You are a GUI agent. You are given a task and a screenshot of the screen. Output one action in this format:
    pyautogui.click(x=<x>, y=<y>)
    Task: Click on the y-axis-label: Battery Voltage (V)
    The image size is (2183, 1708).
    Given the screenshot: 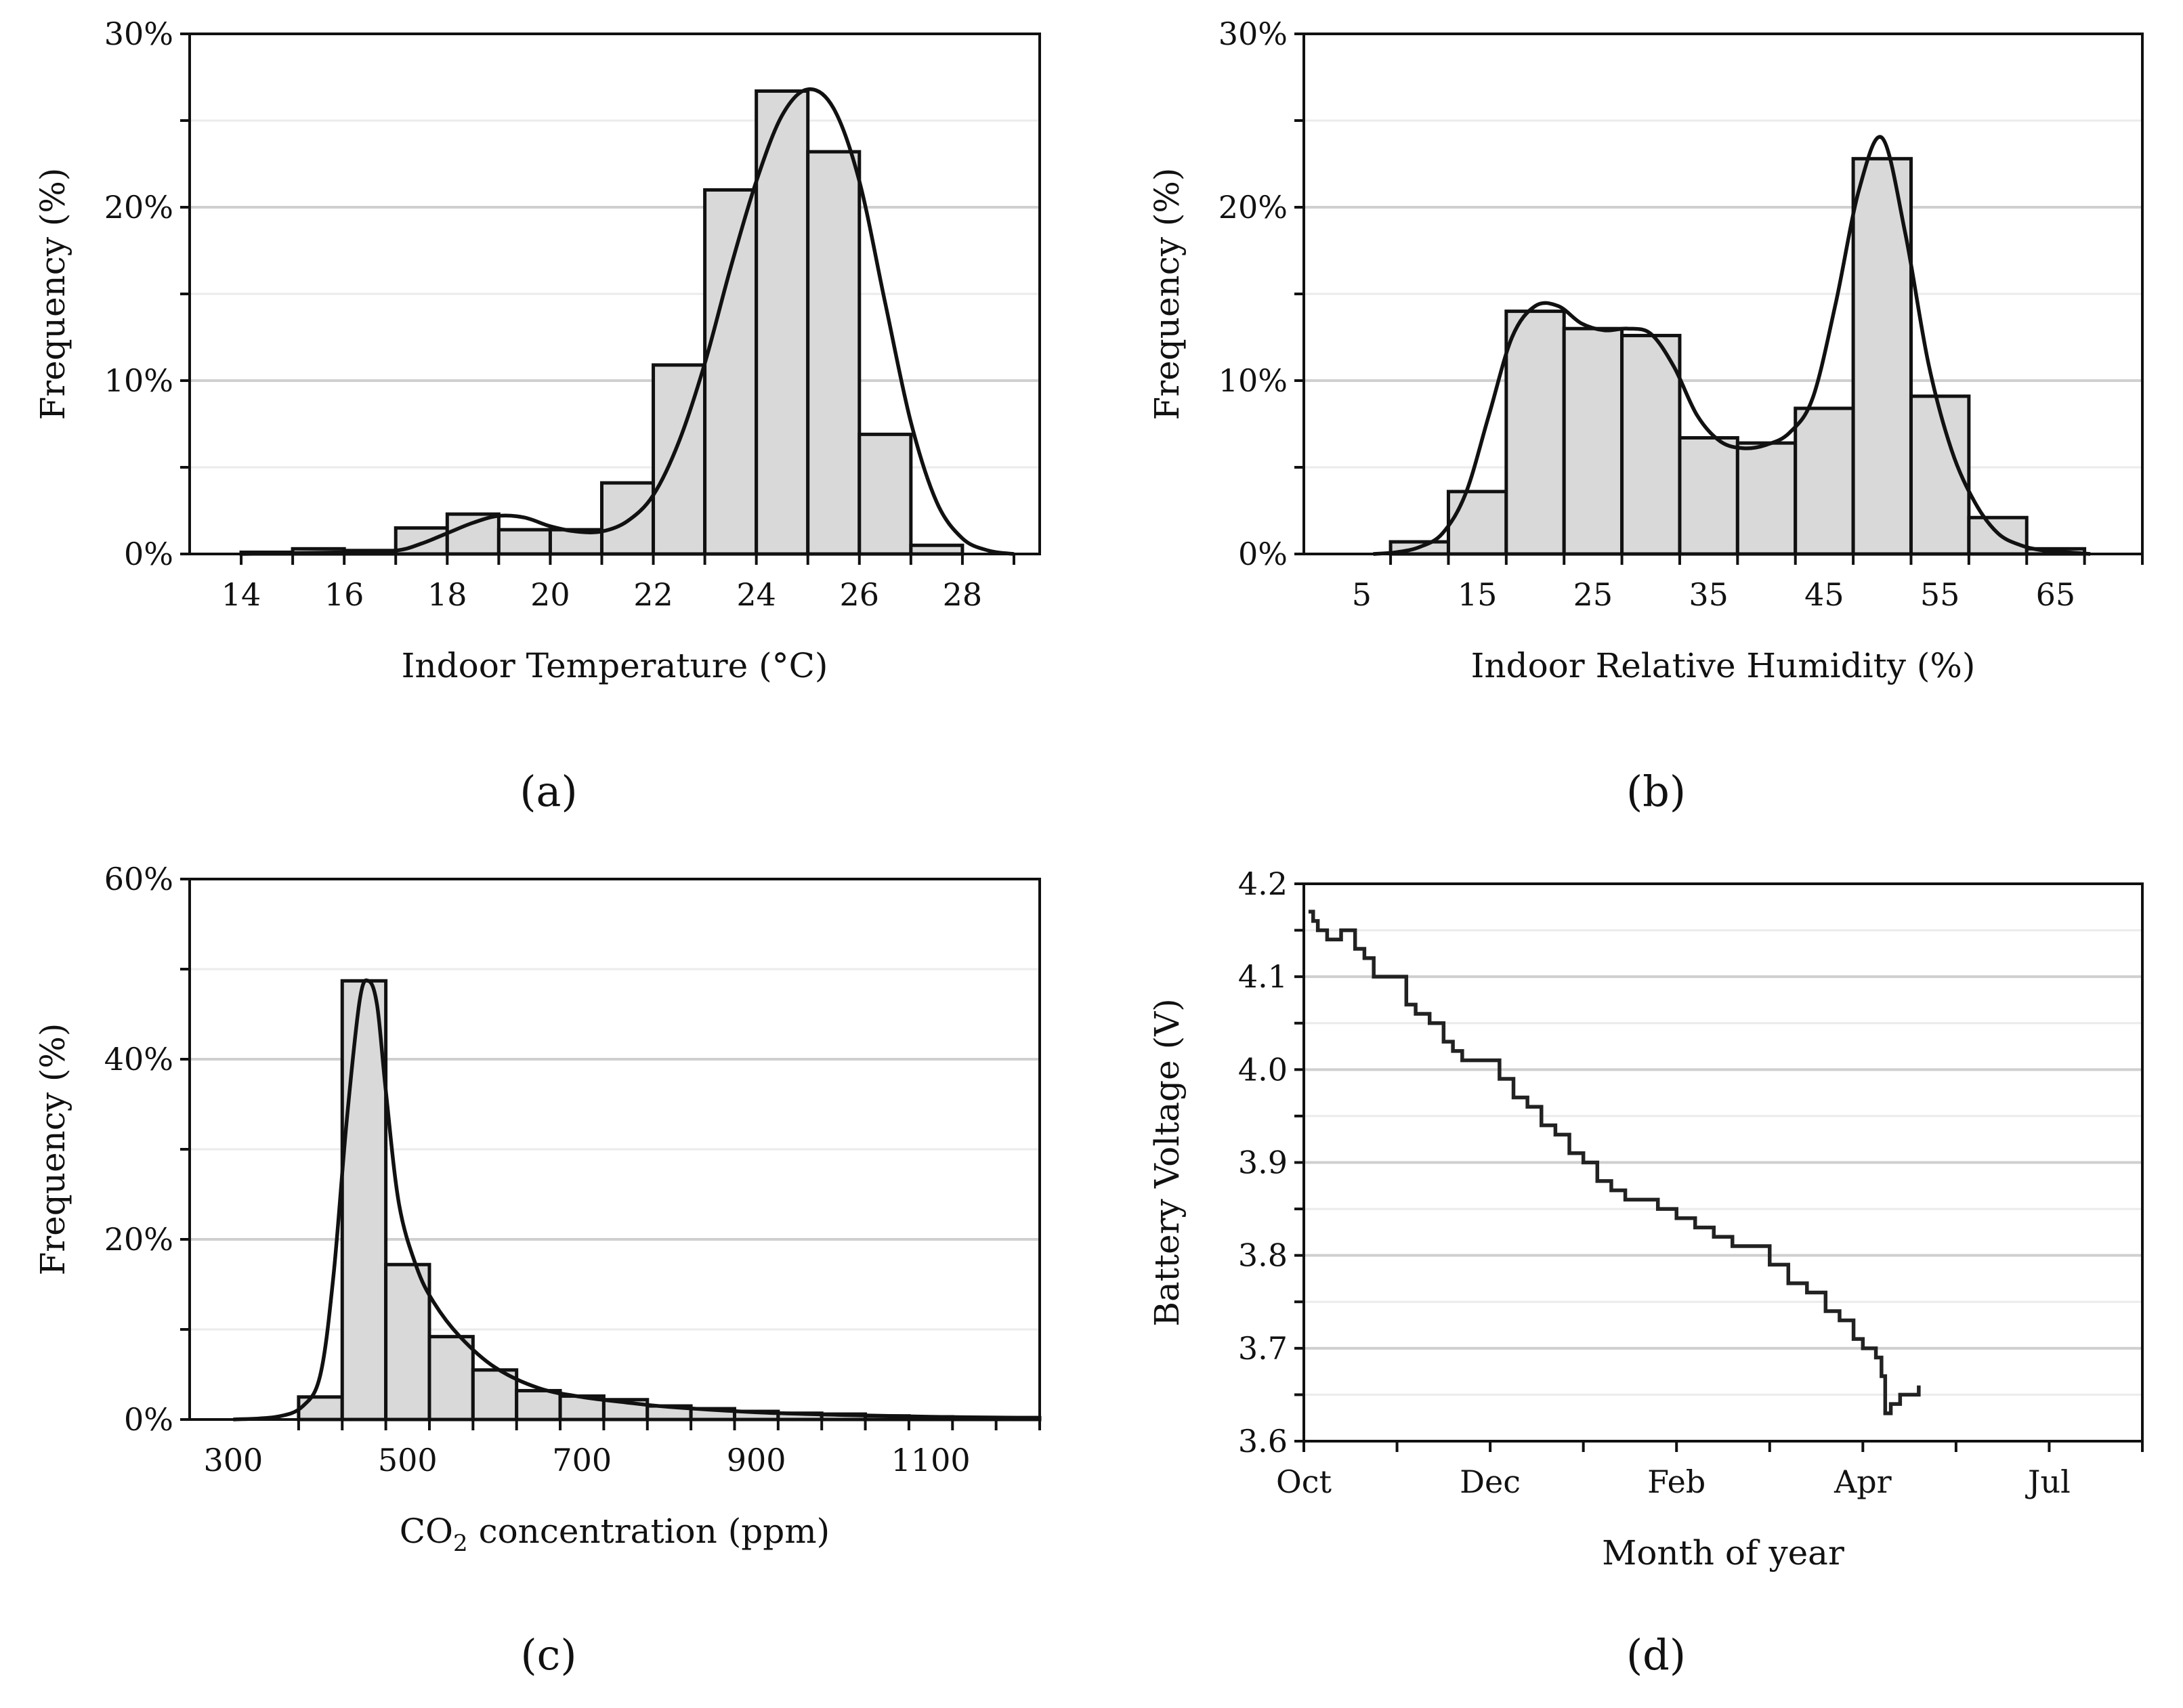 What is the action you would take?
    pyautogui.click(x=1167, y=1162)
    